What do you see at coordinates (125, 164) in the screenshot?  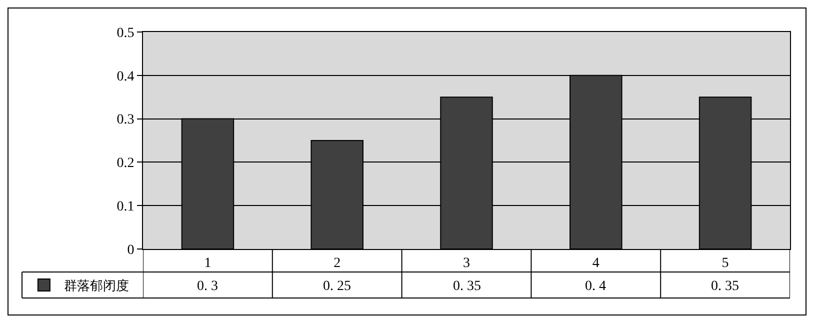 I see `y-tick-label: 0.2` at bounding box center [125, 164].